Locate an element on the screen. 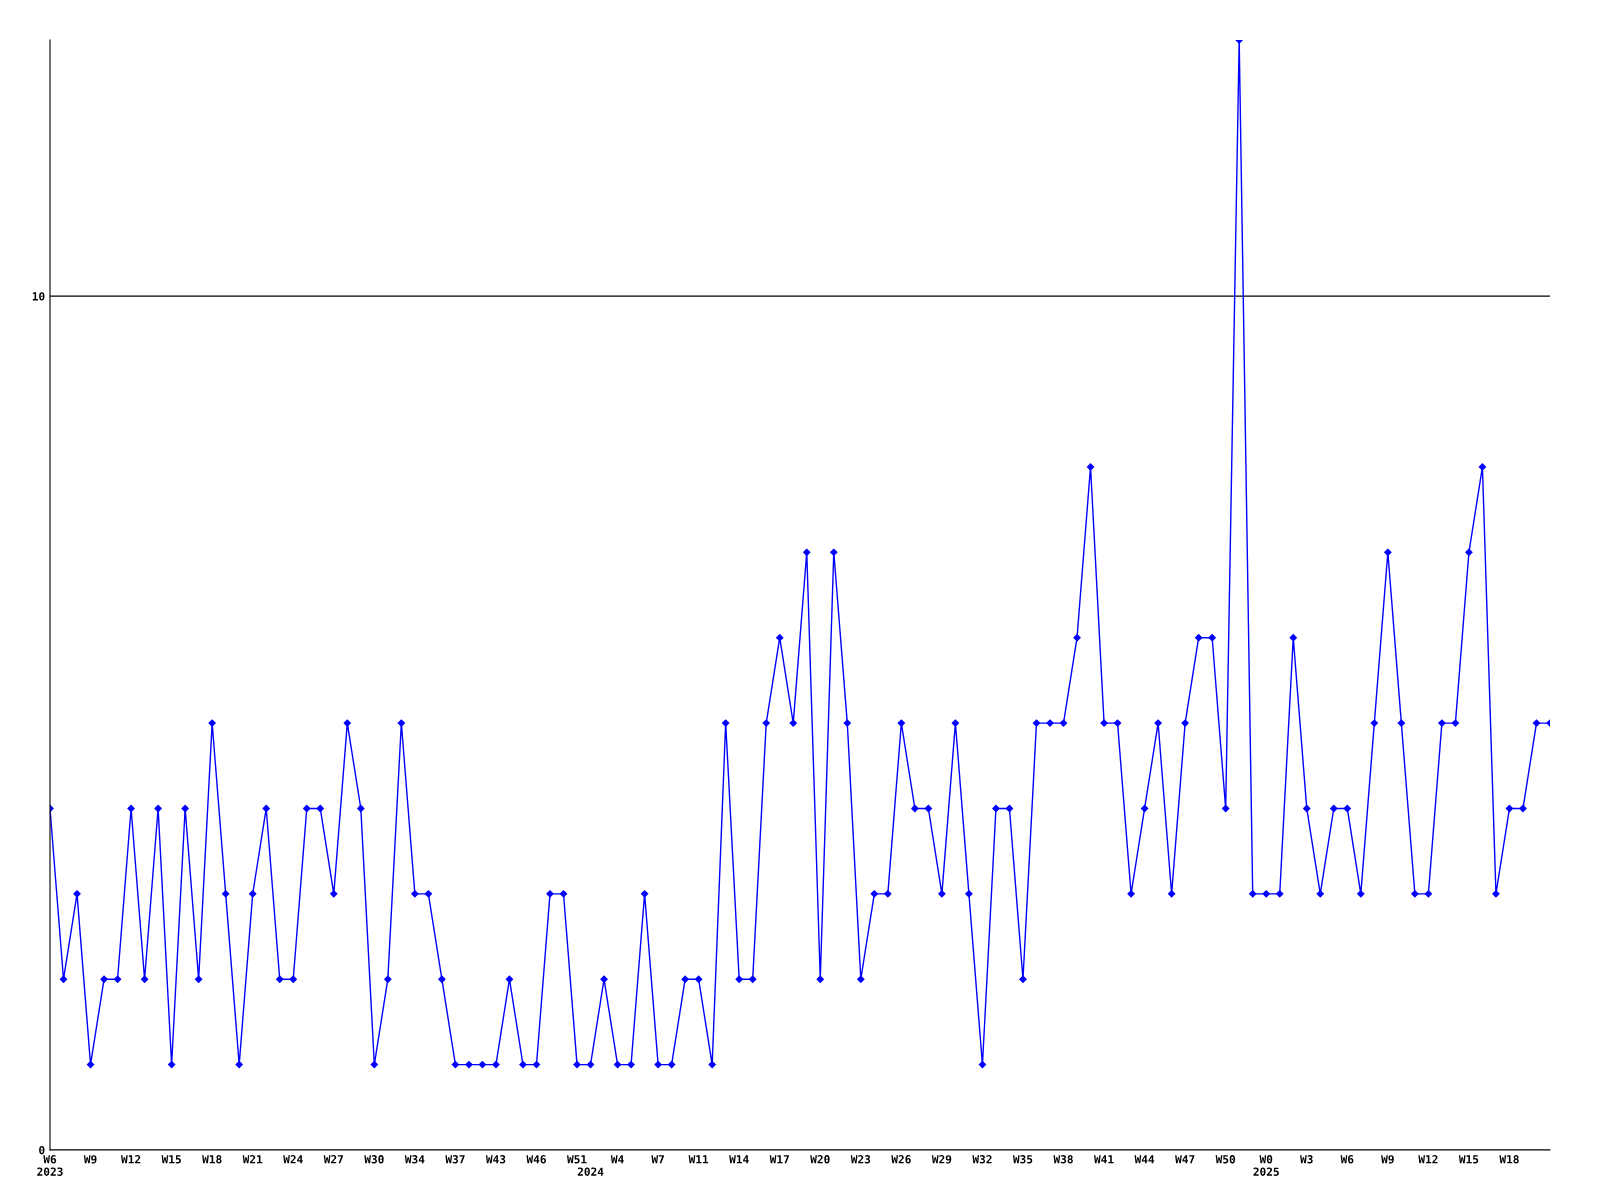 This screenshot has width=1600, height=1200. x-tick-label: W17 is located at coordinates (779, 1159).